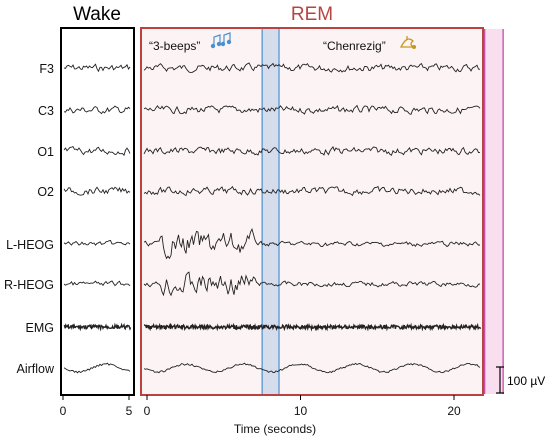 The width and height of the screenshot is (550, 441). I want to click on x-axis: 0 5 0 10 20, so click(260, 406).